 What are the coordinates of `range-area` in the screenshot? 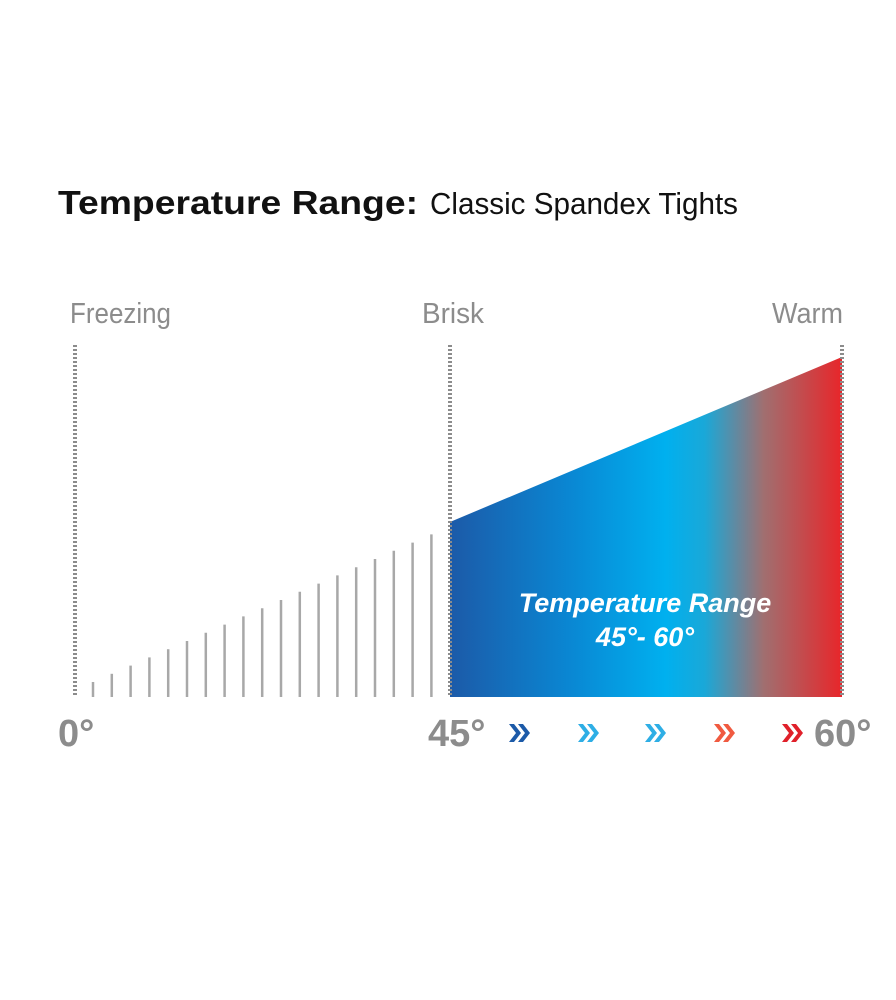 It's located at (646, 527).